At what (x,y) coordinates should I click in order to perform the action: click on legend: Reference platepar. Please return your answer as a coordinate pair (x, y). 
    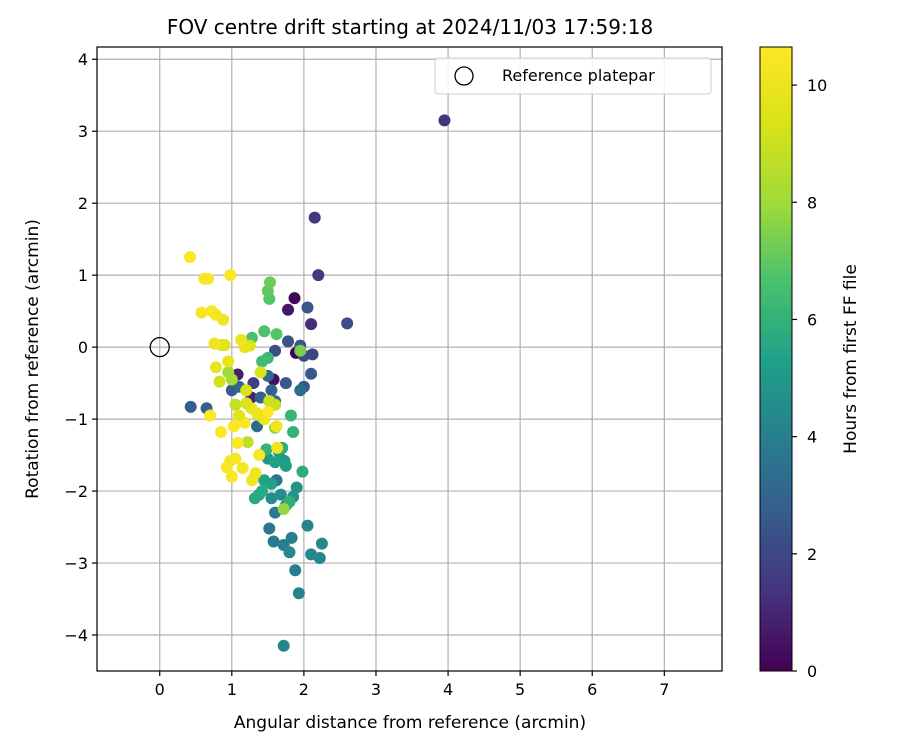
    Looking at the image, I should click on (573, 76).